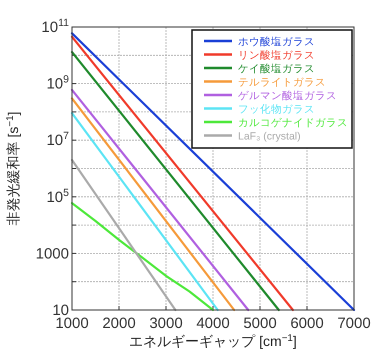 The height and width of the screenshot is (350, 388). I want to click on x-tick-label: 7000, so click(354, 323).